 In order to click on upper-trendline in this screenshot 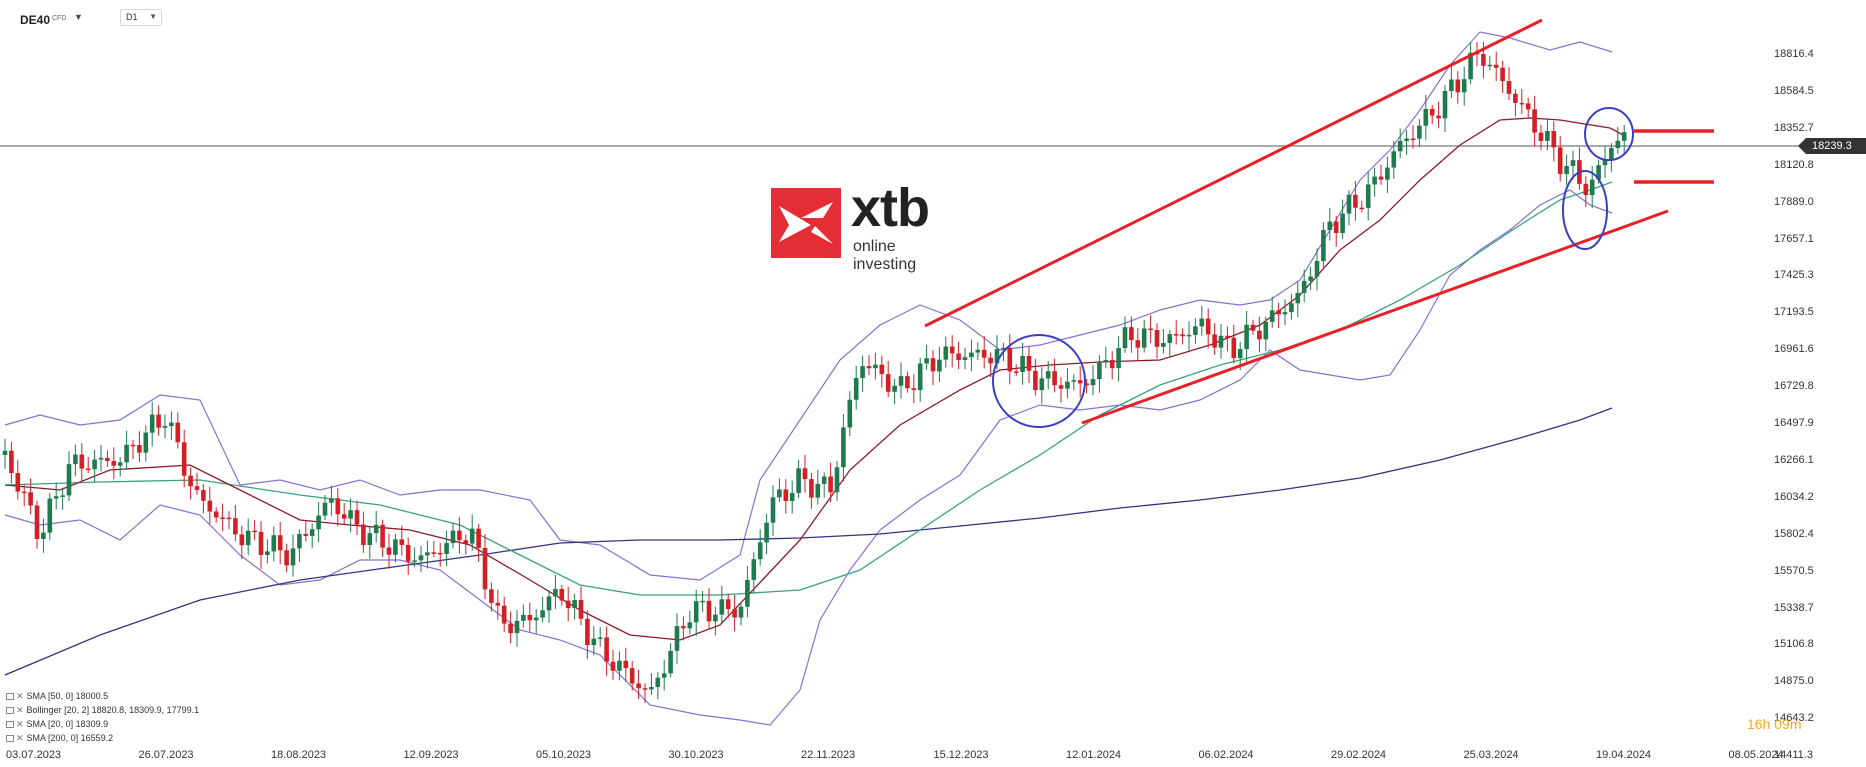, I will do `click(1233, 173)`.